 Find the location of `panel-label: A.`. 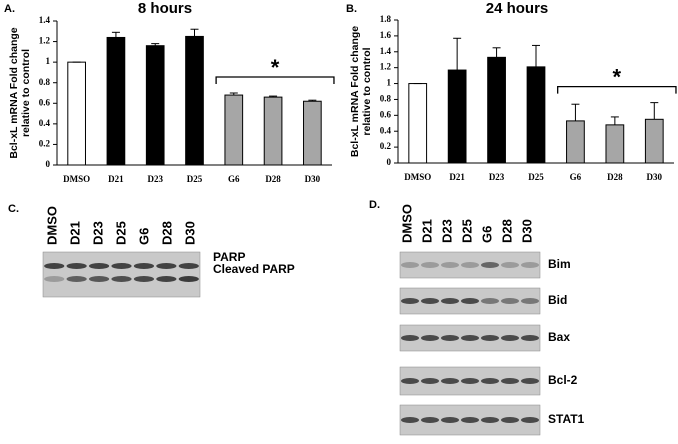

panel-label: A. is located at coordinates (9, 9).